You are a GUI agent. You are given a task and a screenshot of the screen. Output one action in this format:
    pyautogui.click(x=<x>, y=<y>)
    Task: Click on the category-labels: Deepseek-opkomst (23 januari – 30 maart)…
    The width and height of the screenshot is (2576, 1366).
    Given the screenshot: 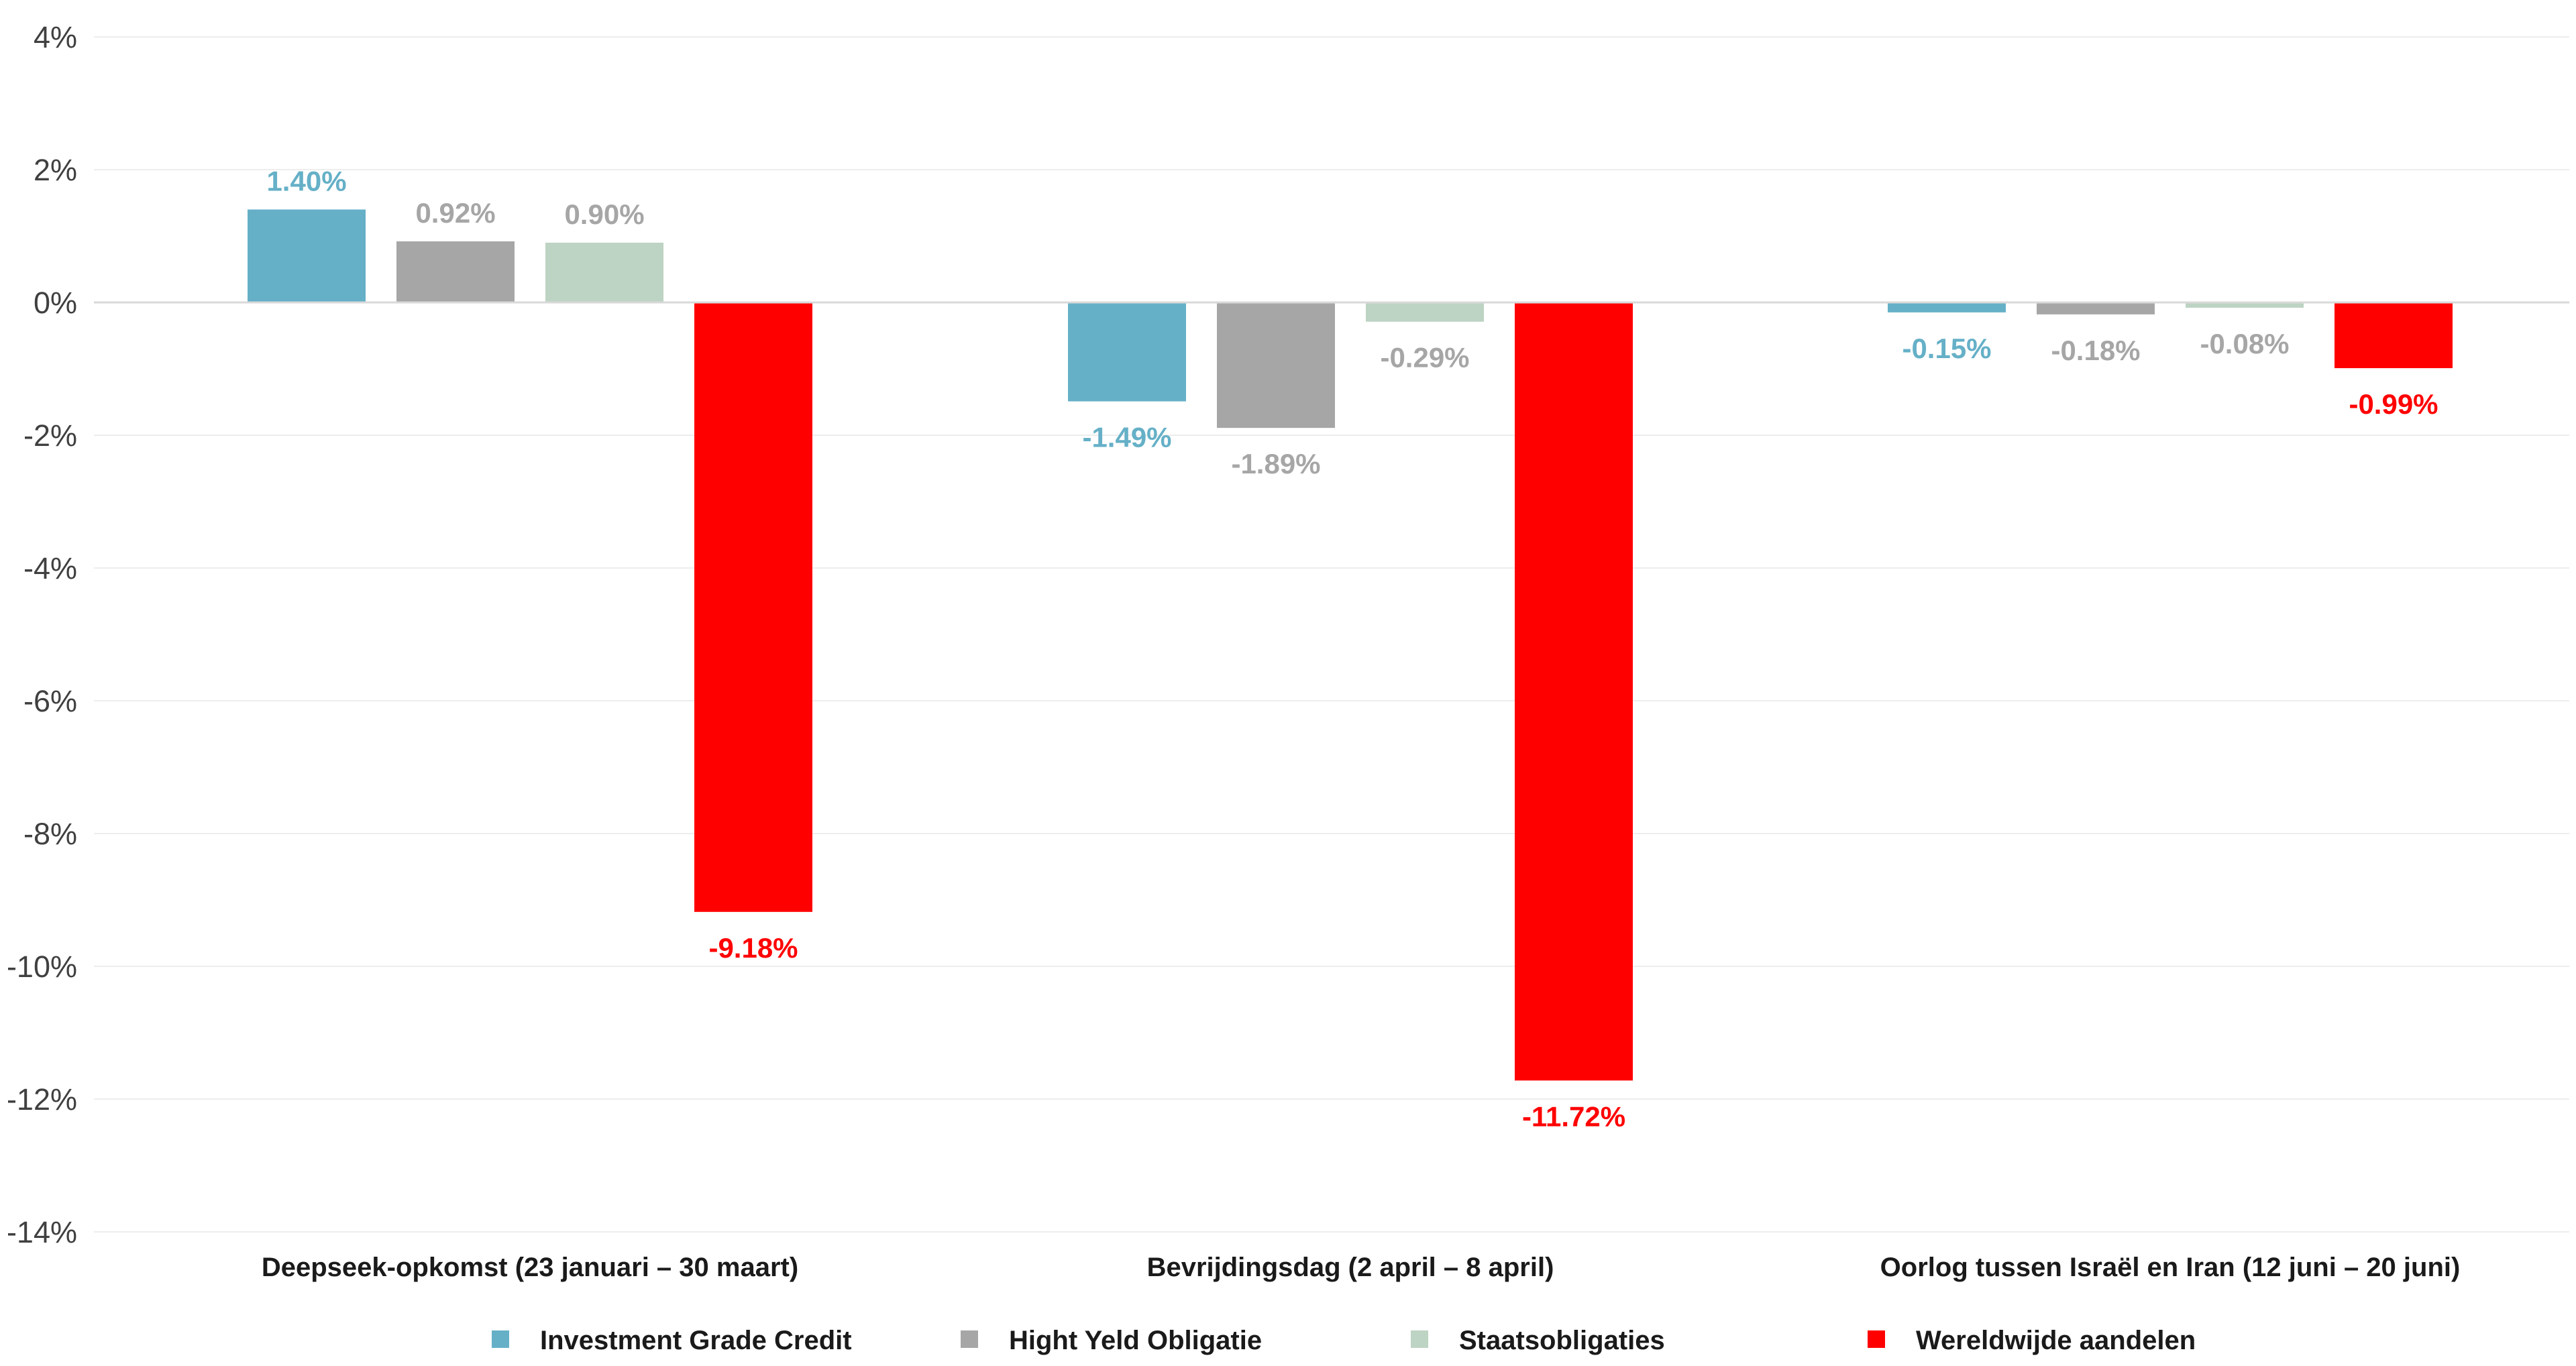 What is the action you would take?
    pyautogui.click(x=1361, y=1267)
    